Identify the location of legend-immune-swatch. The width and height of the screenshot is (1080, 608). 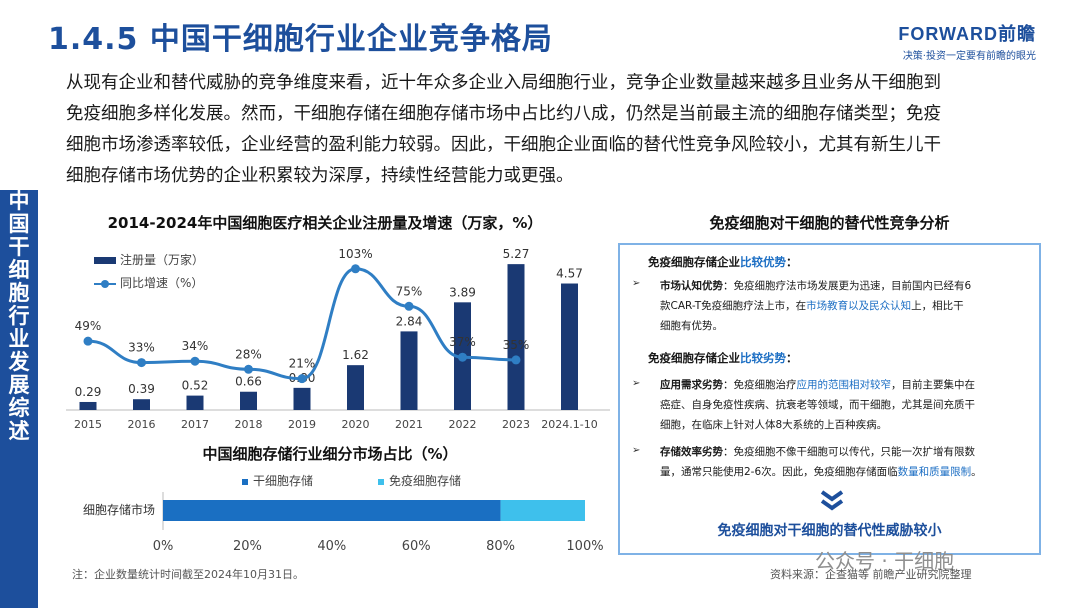
(381, 481).